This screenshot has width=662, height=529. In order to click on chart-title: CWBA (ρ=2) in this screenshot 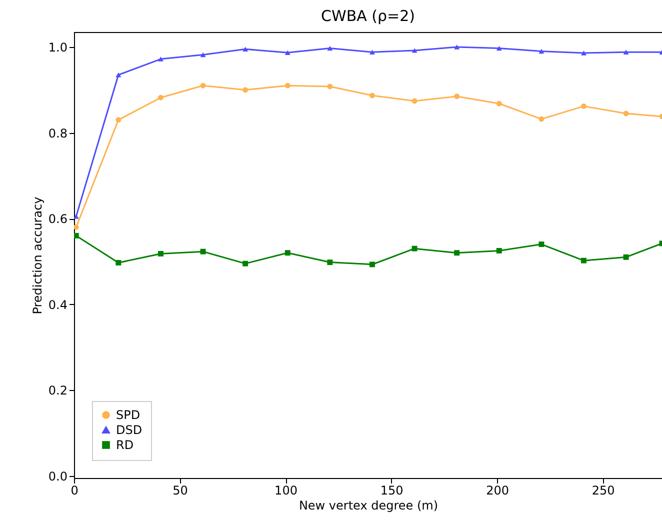, I will do `click(368, 16)`.